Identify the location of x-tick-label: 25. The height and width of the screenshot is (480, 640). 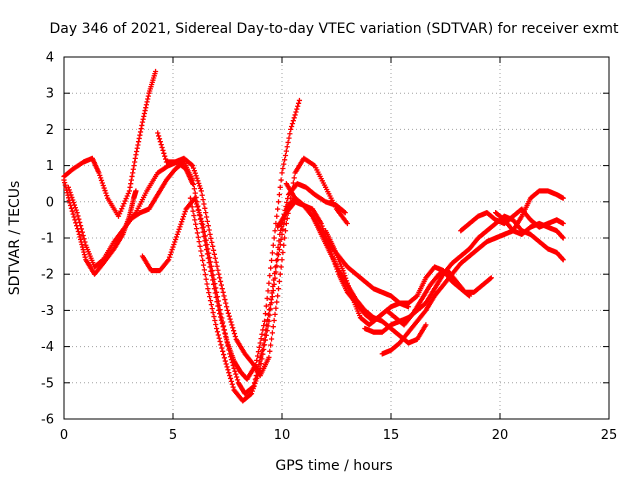
(609, 435).